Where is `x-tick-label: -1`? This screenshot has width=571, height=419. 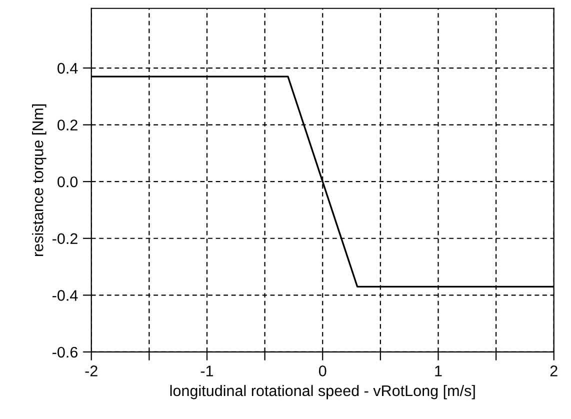
x-tick-label: -1 is located at coordinates (207, 371).